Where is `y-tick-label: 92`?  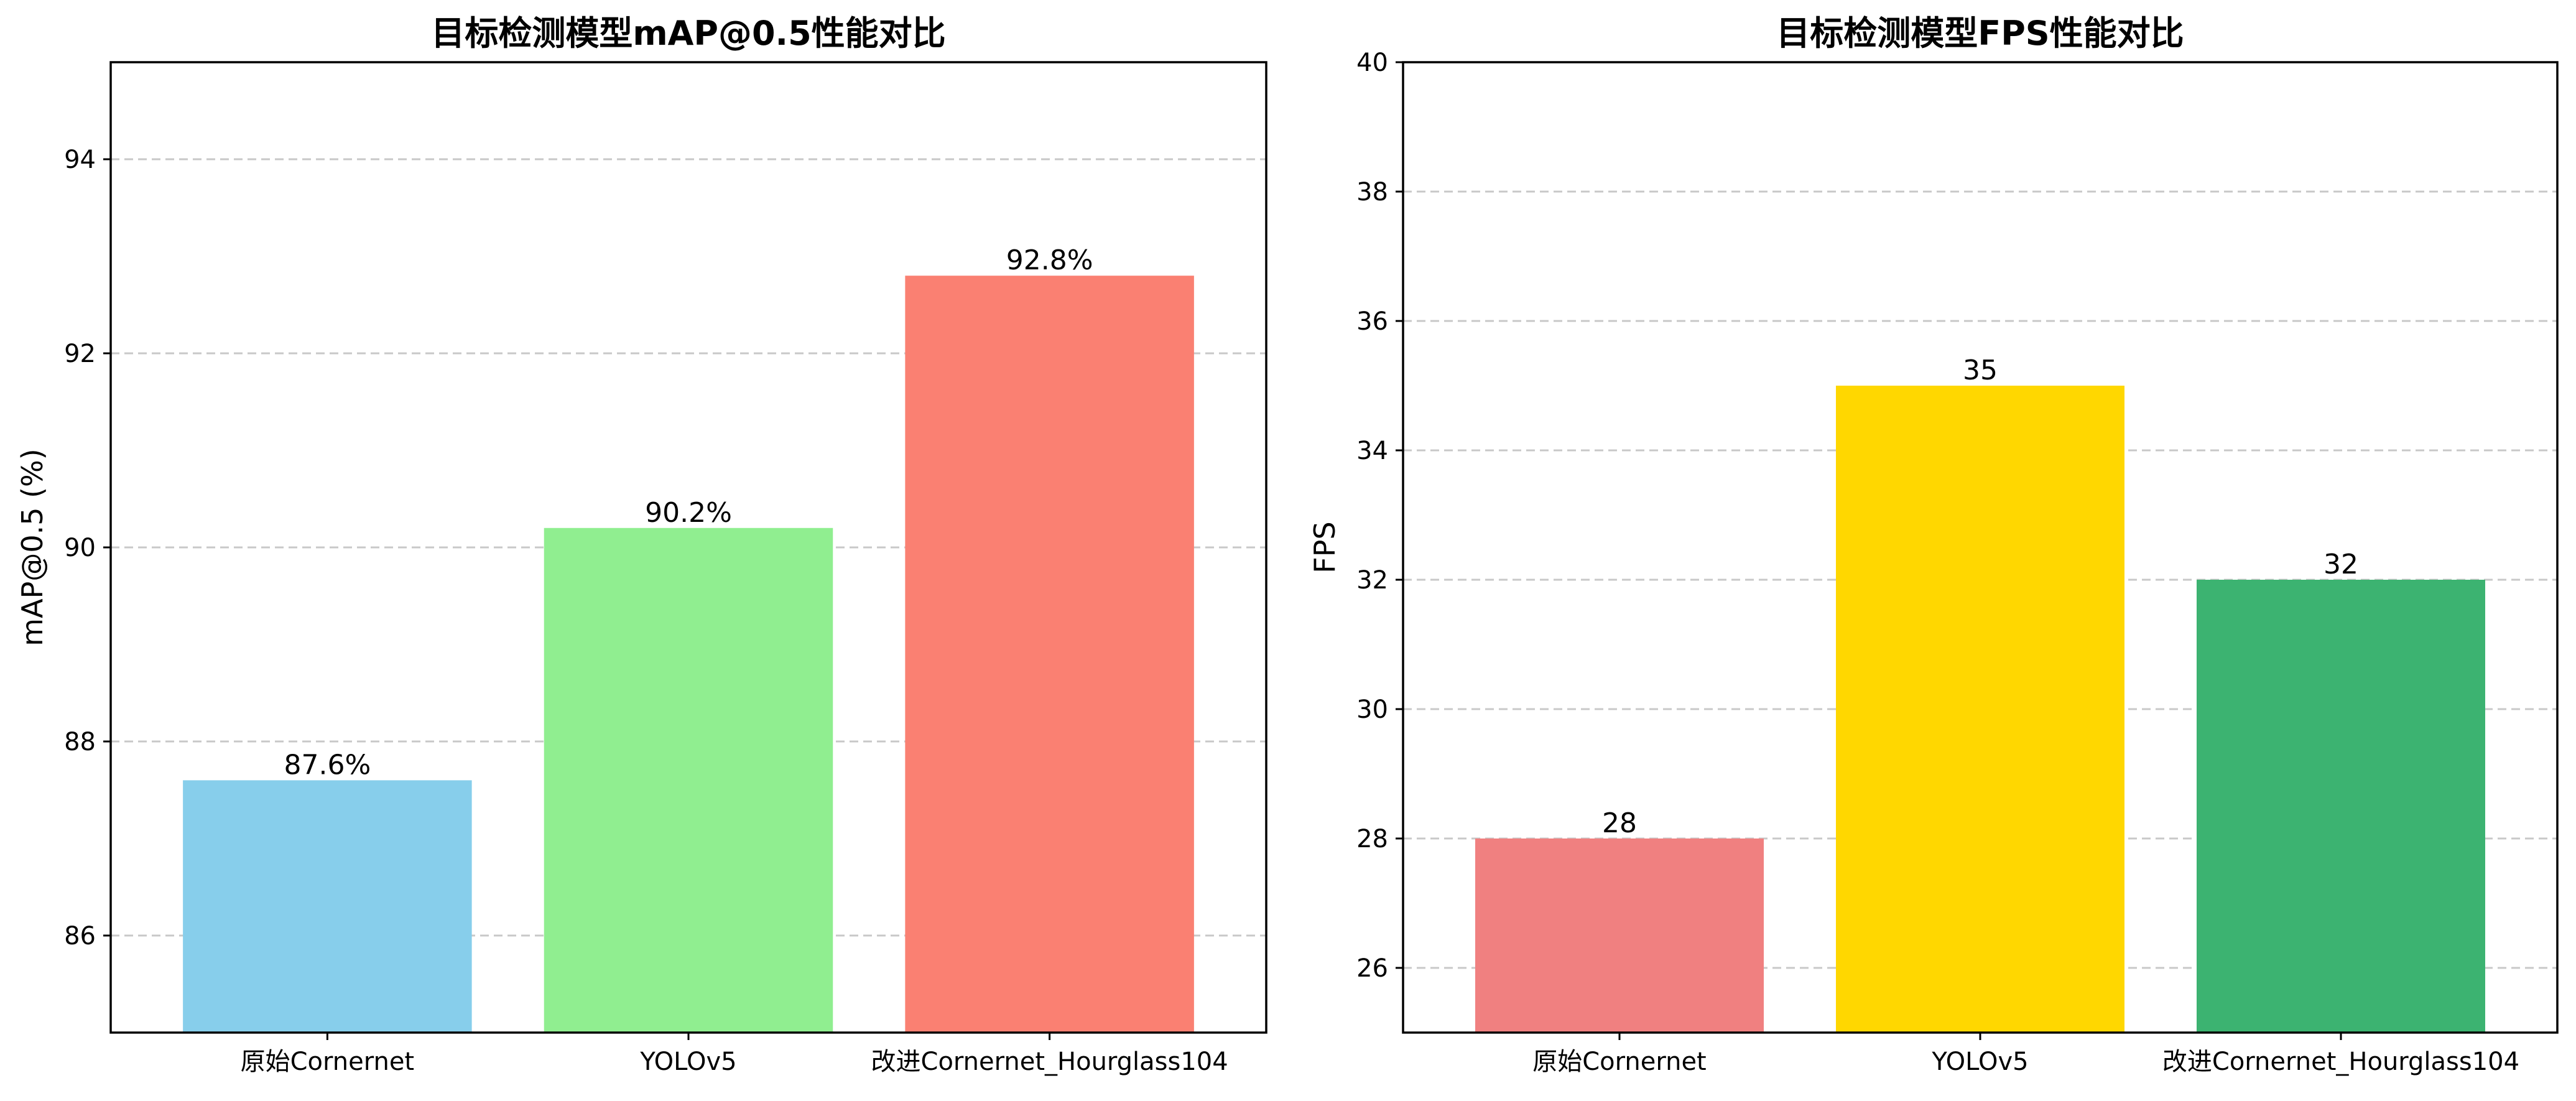 y-tick-label: 92 is located at coordinates (80, 354).